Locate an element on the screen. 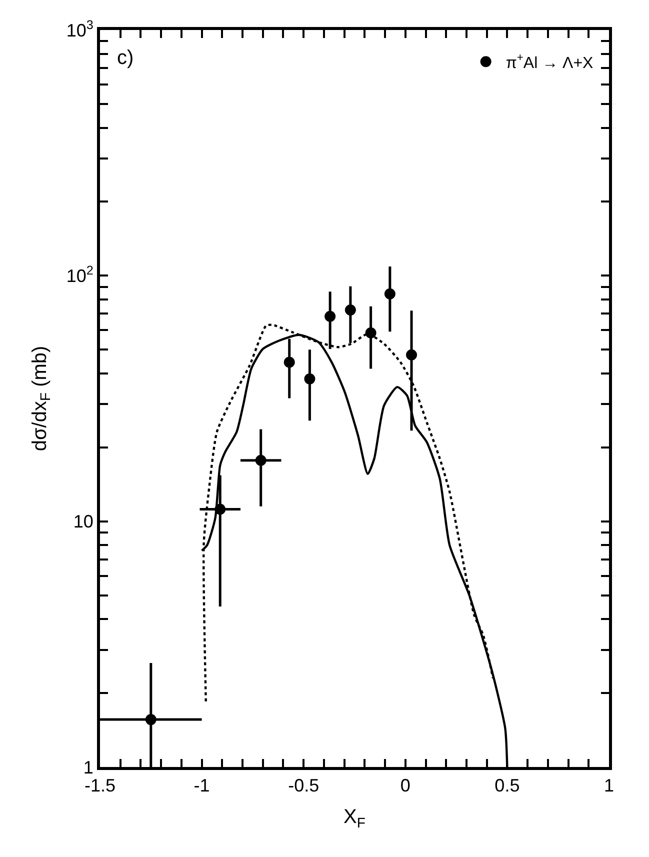  y-tick-label: 1 is located at coordinates (88, 767).